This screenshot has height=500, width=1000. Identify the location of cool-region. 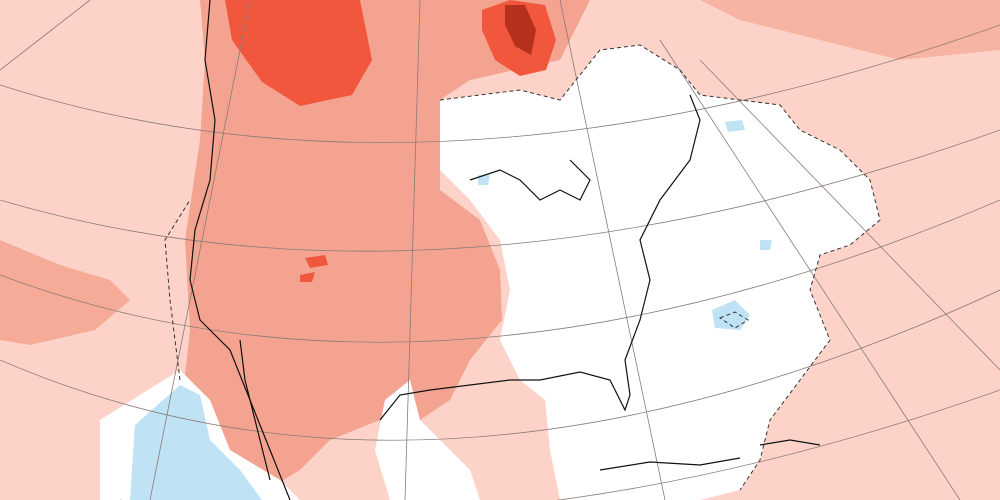
(731, 315).